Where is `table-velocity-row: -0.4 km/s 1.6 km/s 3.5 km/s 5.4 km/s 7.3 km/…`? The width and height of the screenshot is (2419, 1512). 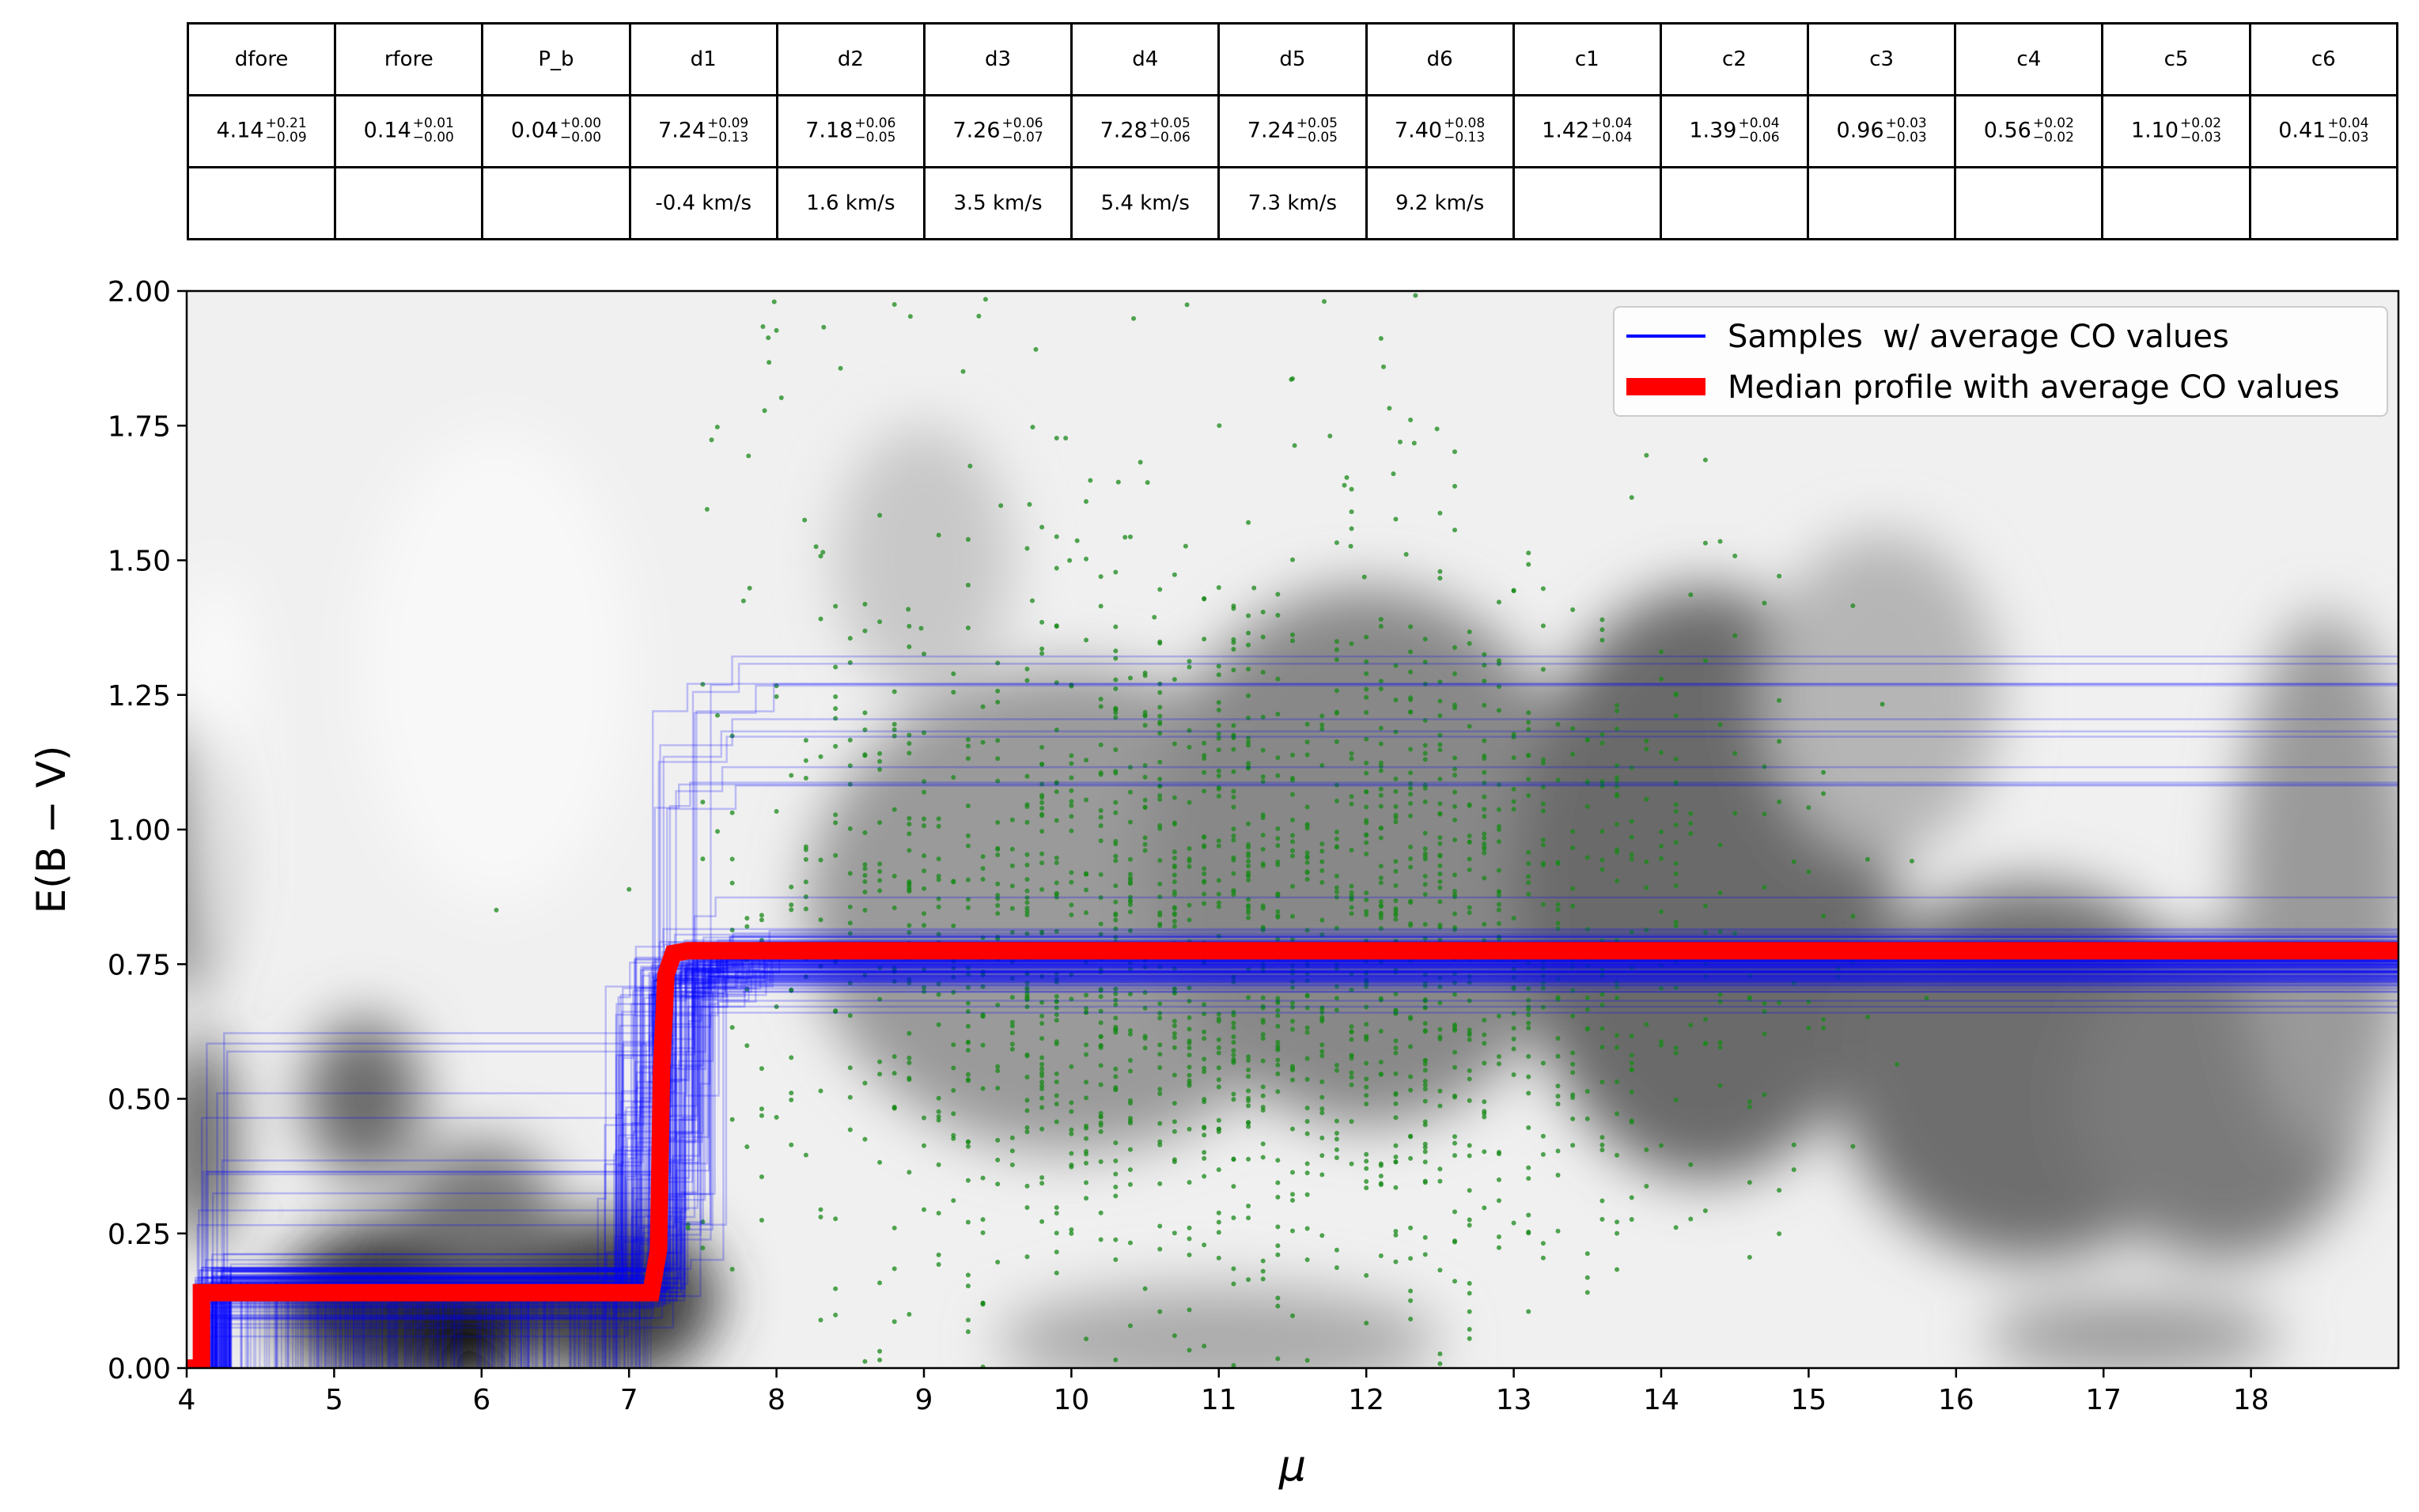
table-velocity-row: -0.4 km/s 1.6 km/s 3.5 km/s 5.4 km/s 7.3 km/… is located at coordinates (1292, 203).